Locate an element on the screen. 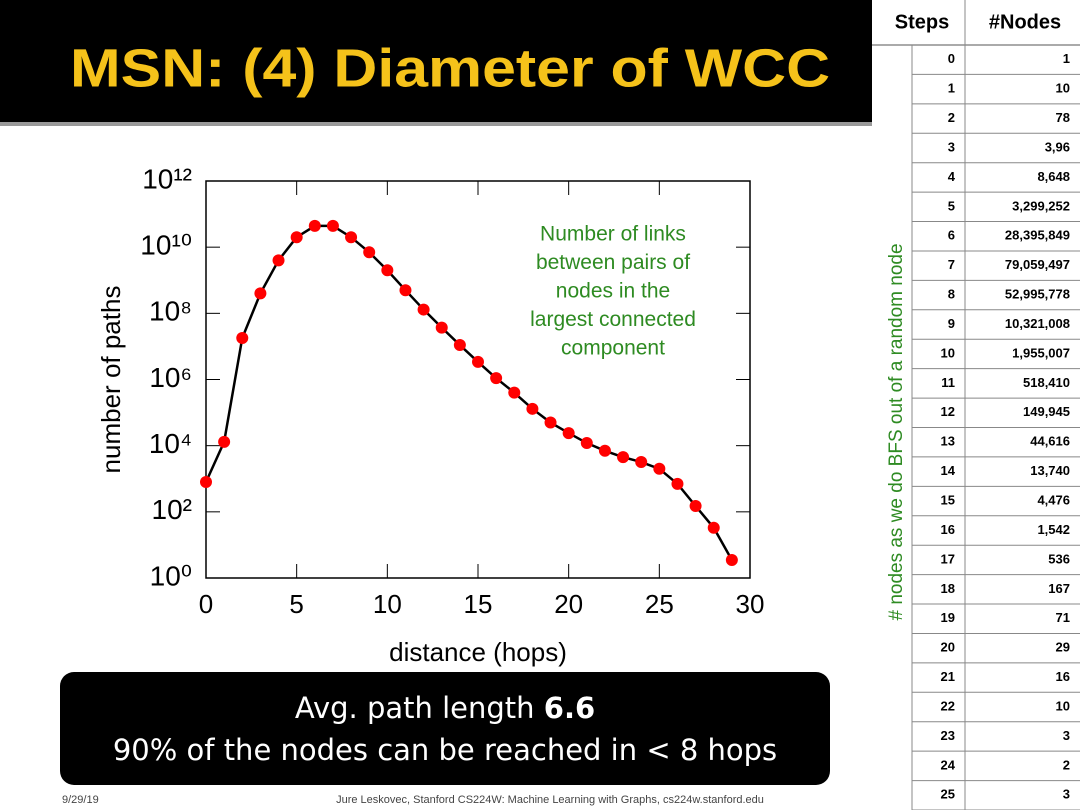 The height and width of the screenshot is (810, 1080). table-cell: 167 is located at coordinates (1059, 588).